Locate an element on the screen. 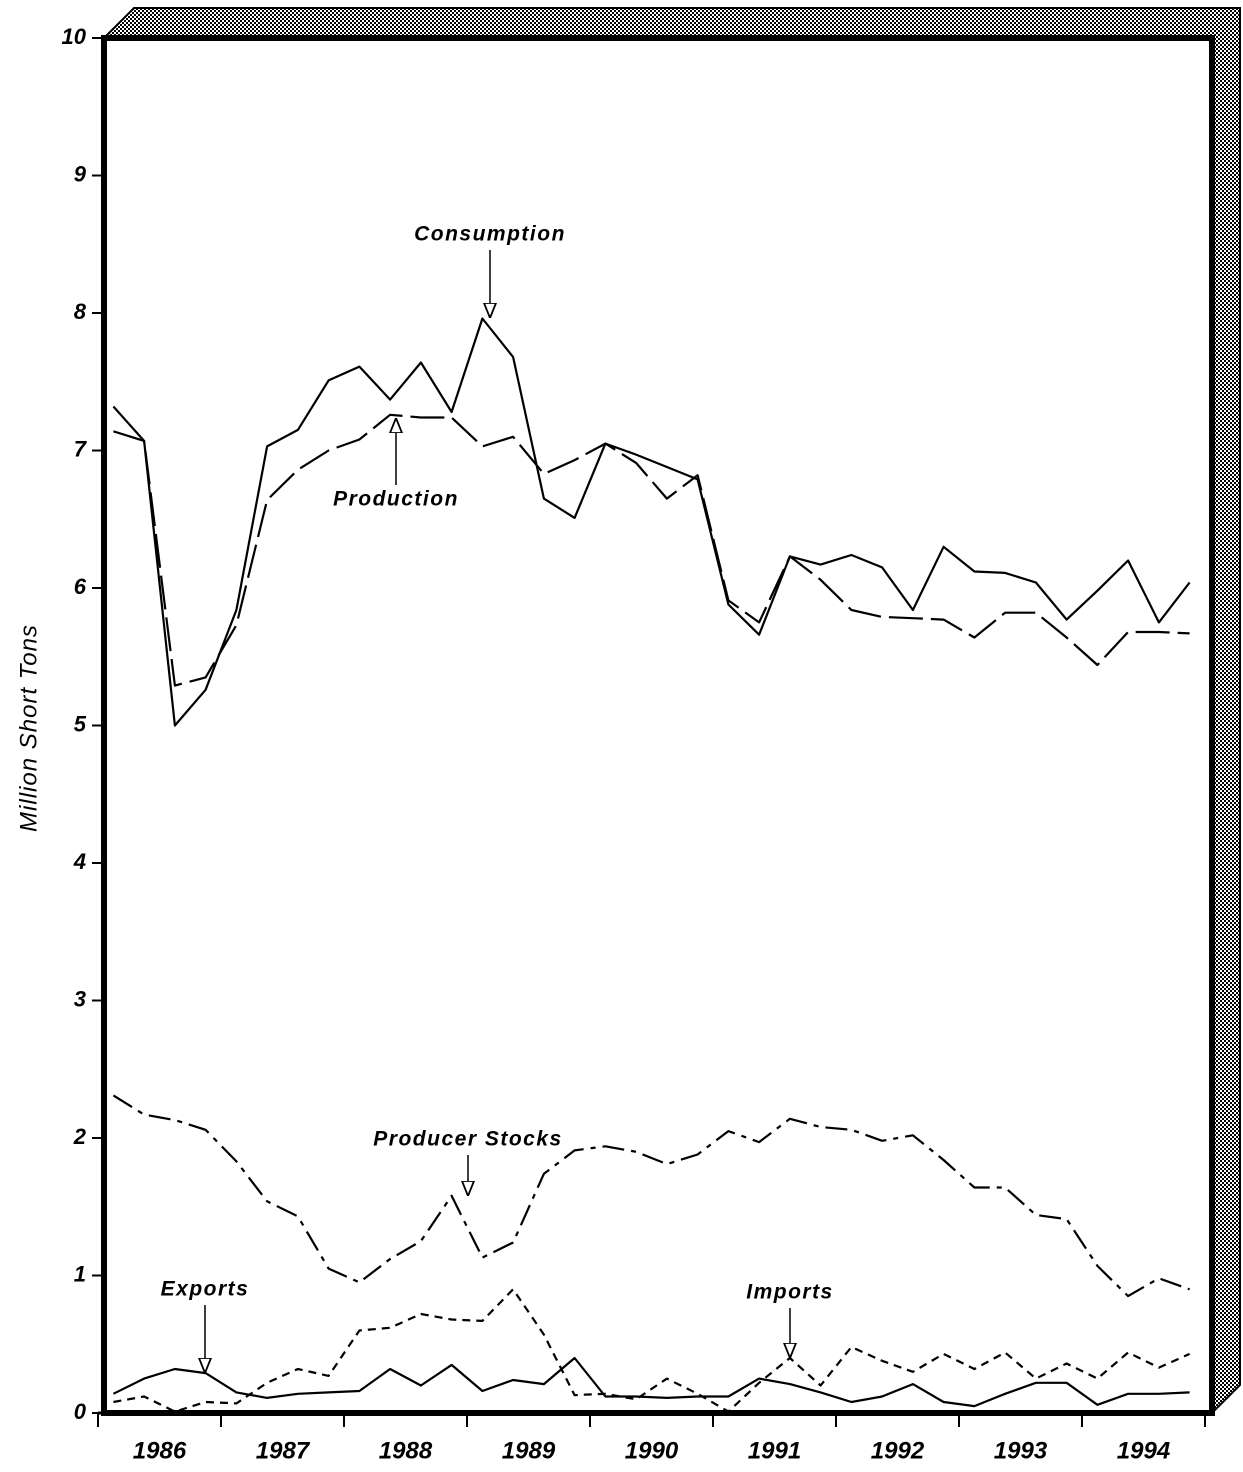 The image size is (1243, 1472). y-tick-label: 1 is located at coordinates (80, 1273).